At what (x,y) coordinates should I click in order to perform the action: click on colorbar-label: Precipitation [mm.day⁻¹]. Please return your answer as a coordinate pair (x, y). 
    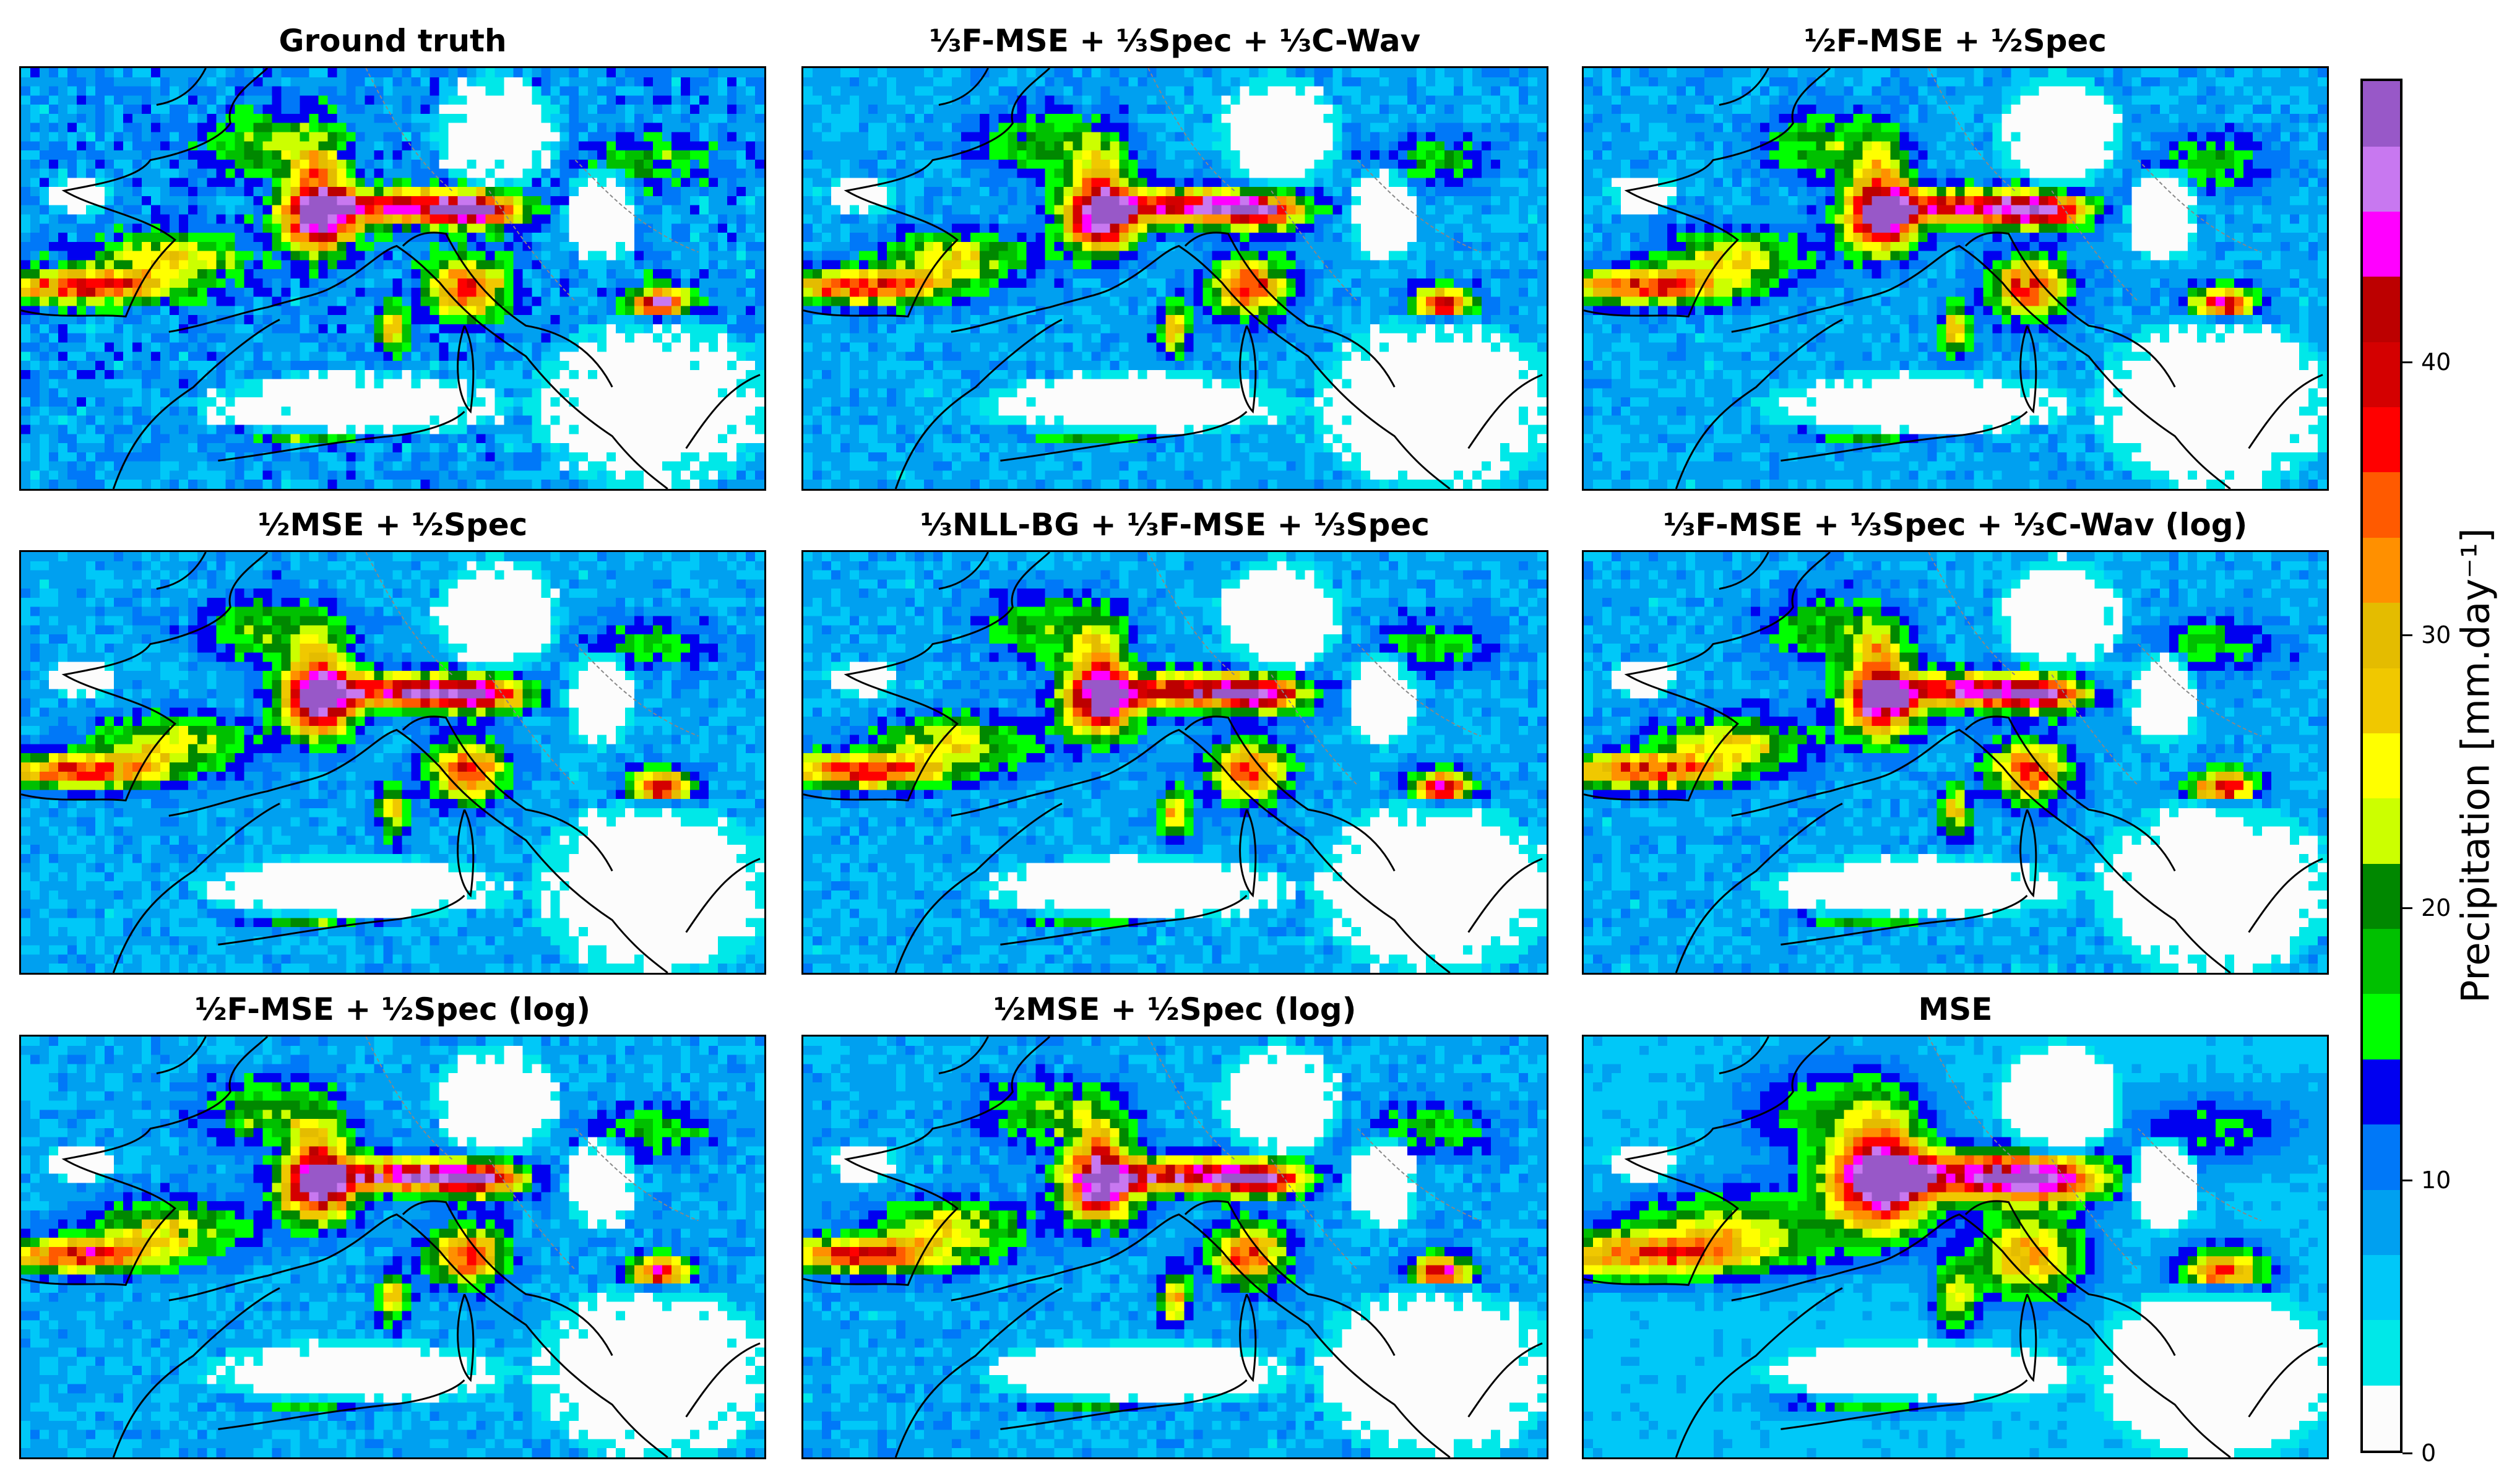
    Looking at the image, I should click on (2475, 765).